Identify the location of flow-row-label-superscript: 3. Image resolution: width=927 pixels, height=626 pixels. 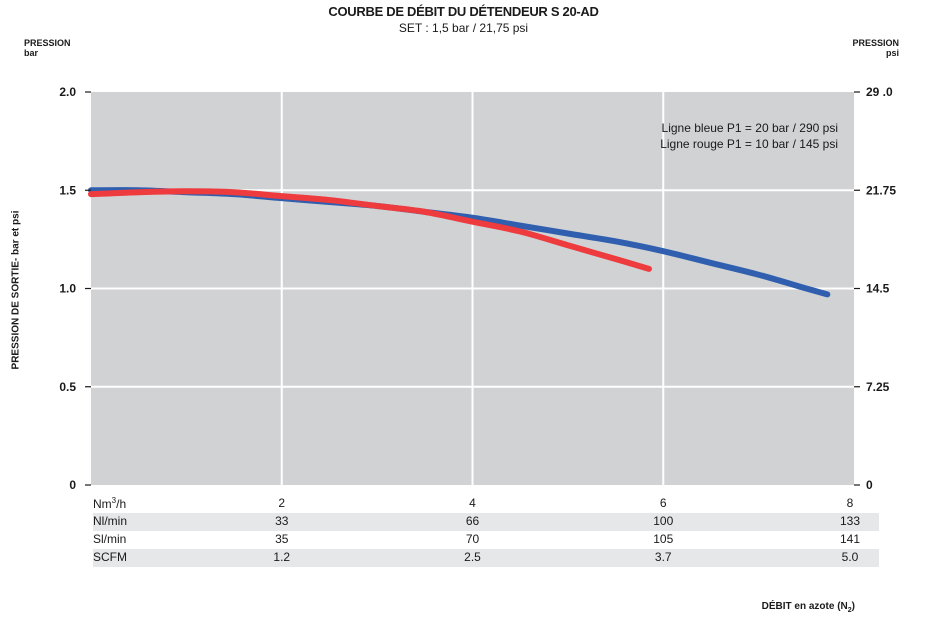
(114, 500).